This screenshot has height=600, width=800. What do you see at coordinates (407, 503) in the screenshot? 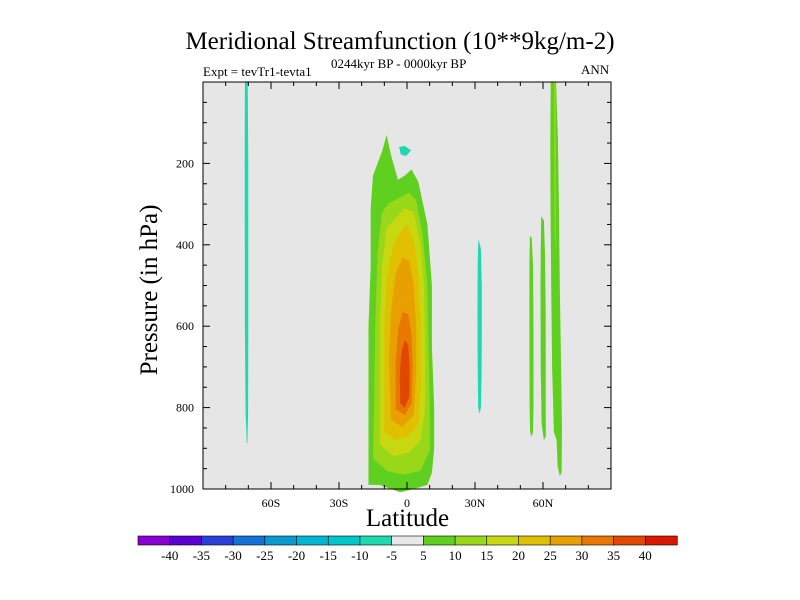
I see `x-tick-label: 0` at bounding box center [407, 503].